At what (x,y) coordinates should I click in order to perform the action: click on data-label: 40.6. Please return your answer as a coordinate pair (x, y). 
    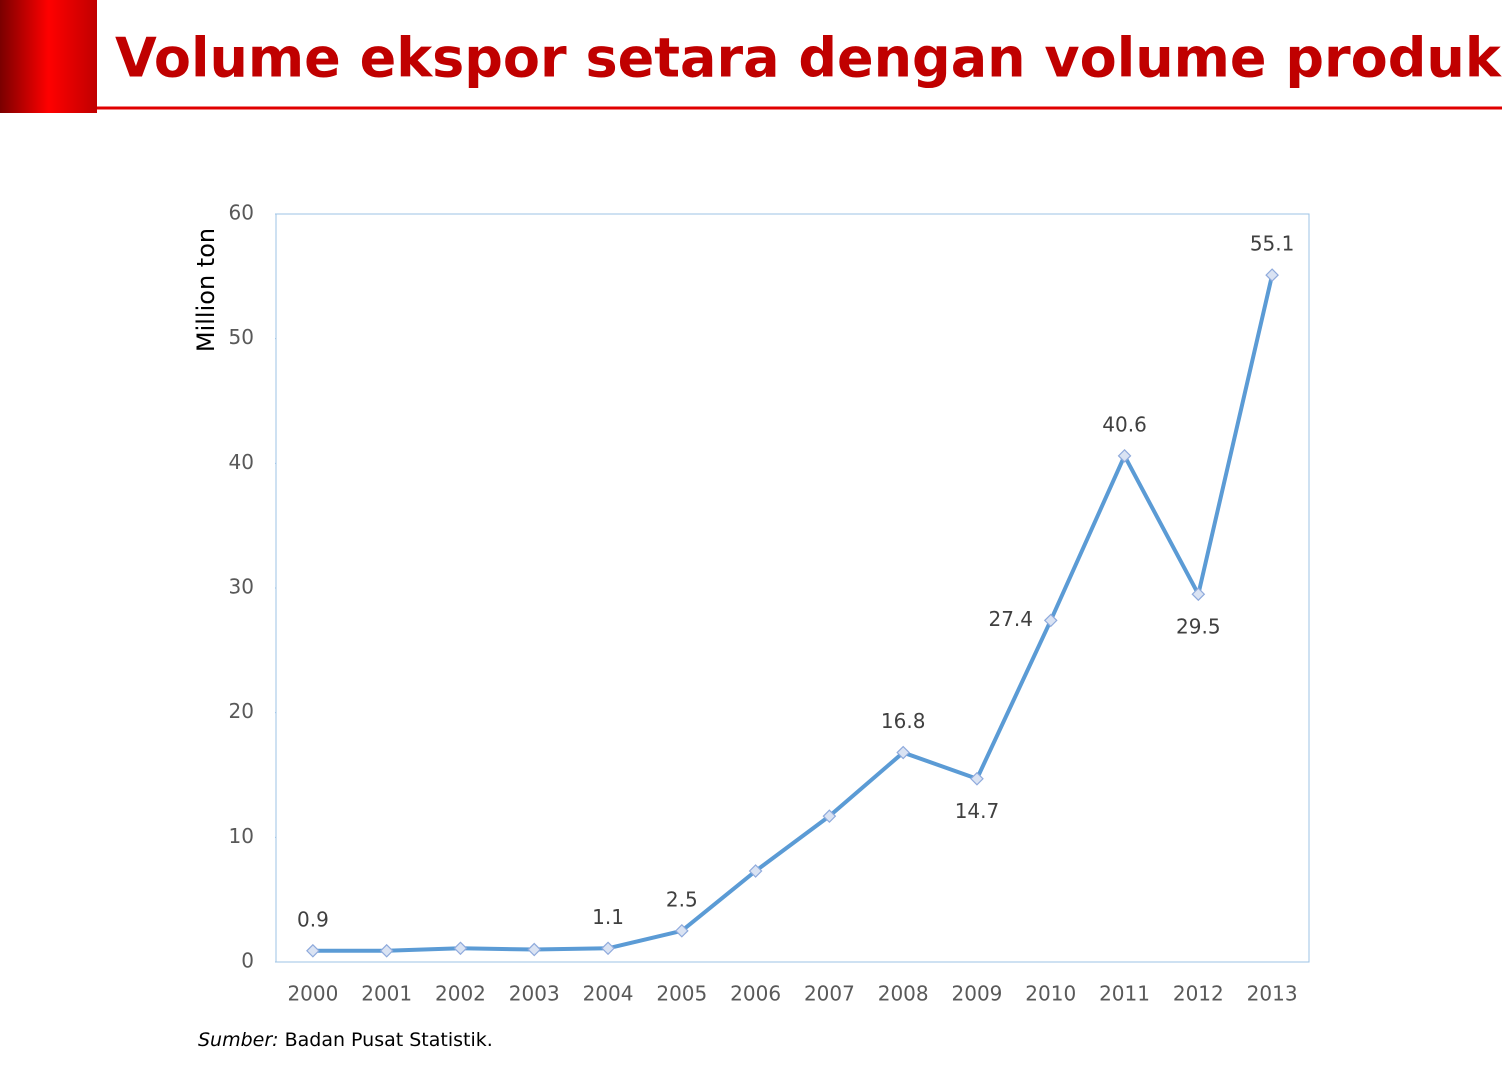
    Looking at the image, I should click on (1124, 424).